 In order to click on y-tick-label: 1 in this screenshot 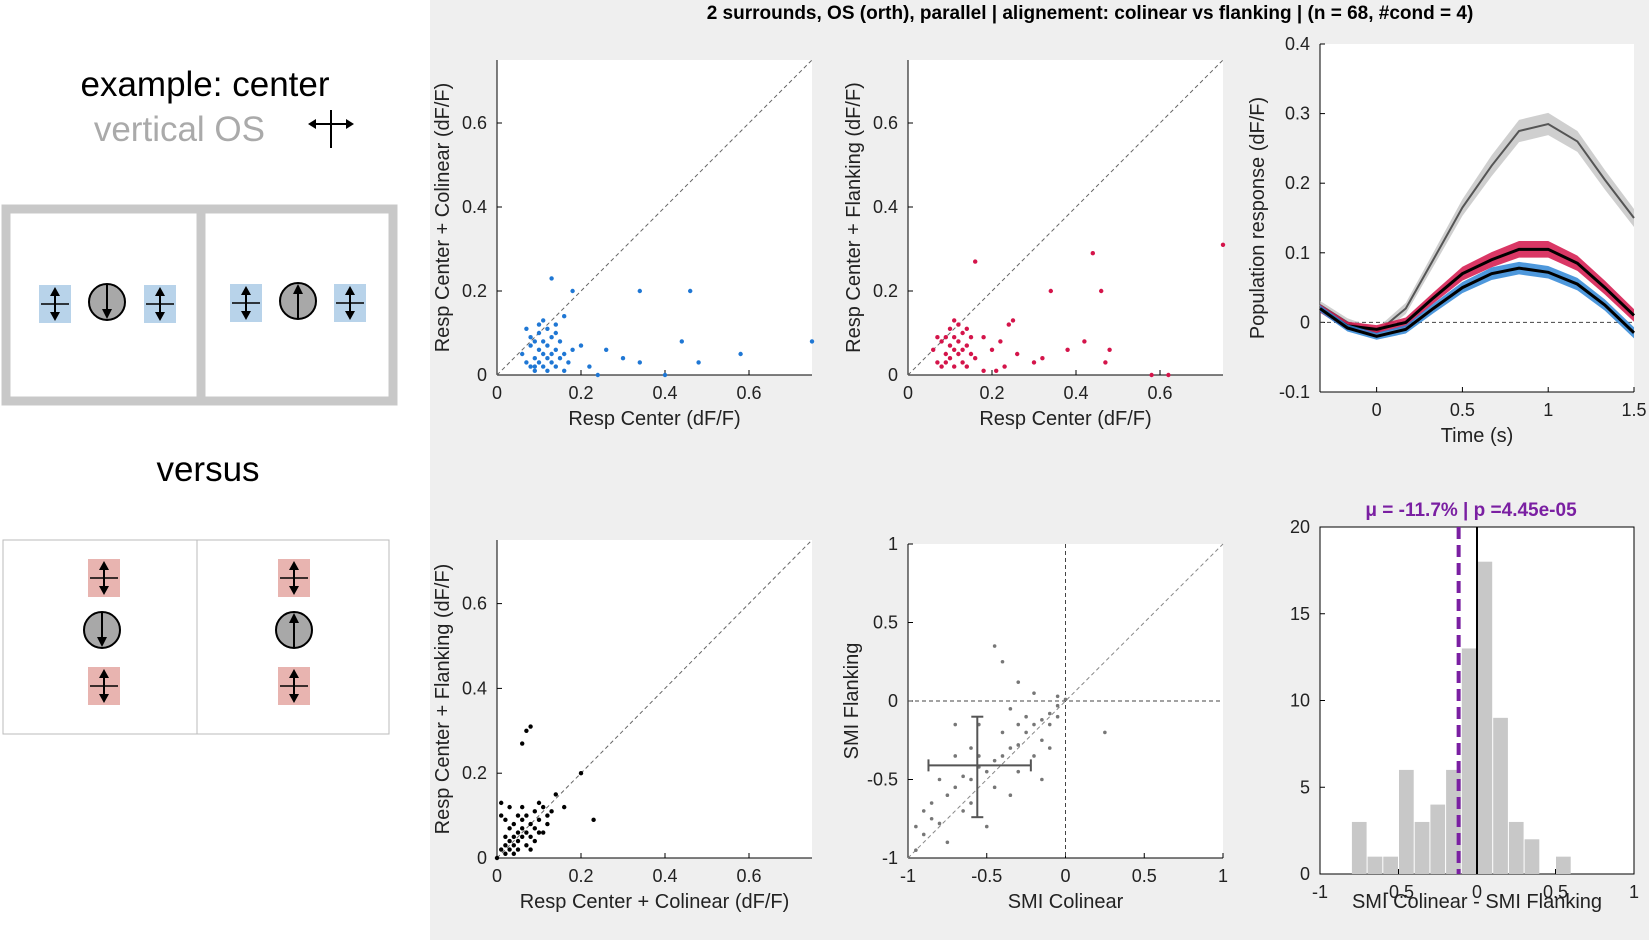, I will do `click(893, 544)`.